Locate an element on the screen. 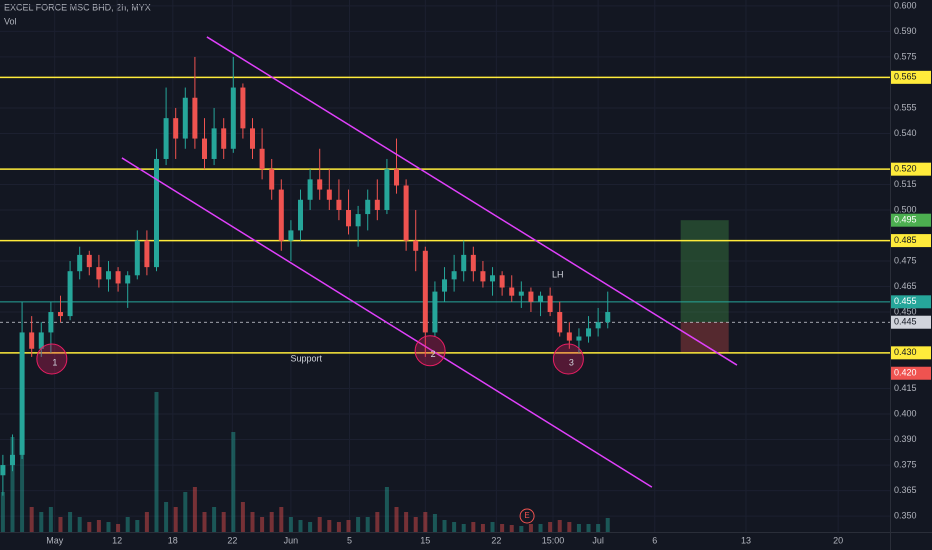 This screenshot has height=550, width=932. x-tick-label: 12 is located at coordinates (117, 540).